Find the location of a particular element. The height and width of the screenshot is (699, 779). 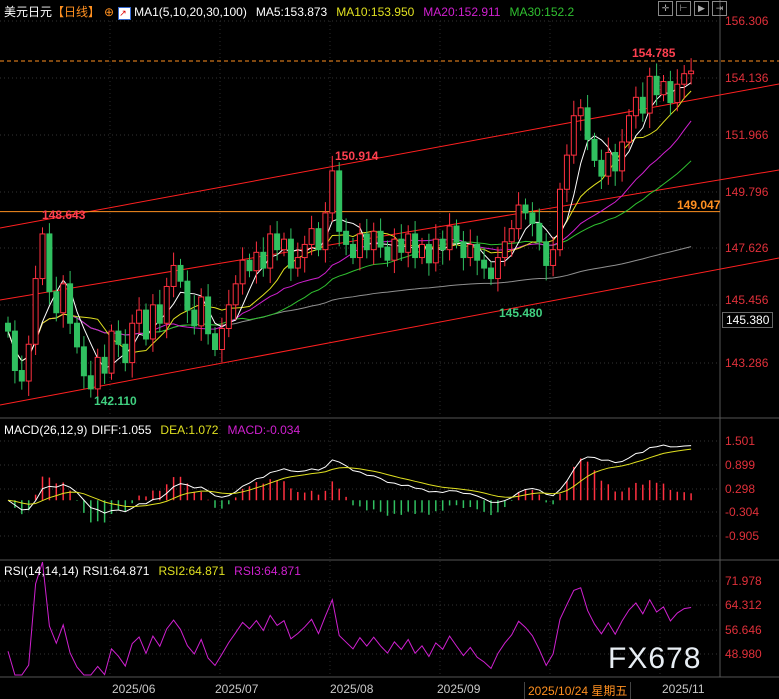

ma10-value: MA10:153.950 is located at coordinates (375, 12).